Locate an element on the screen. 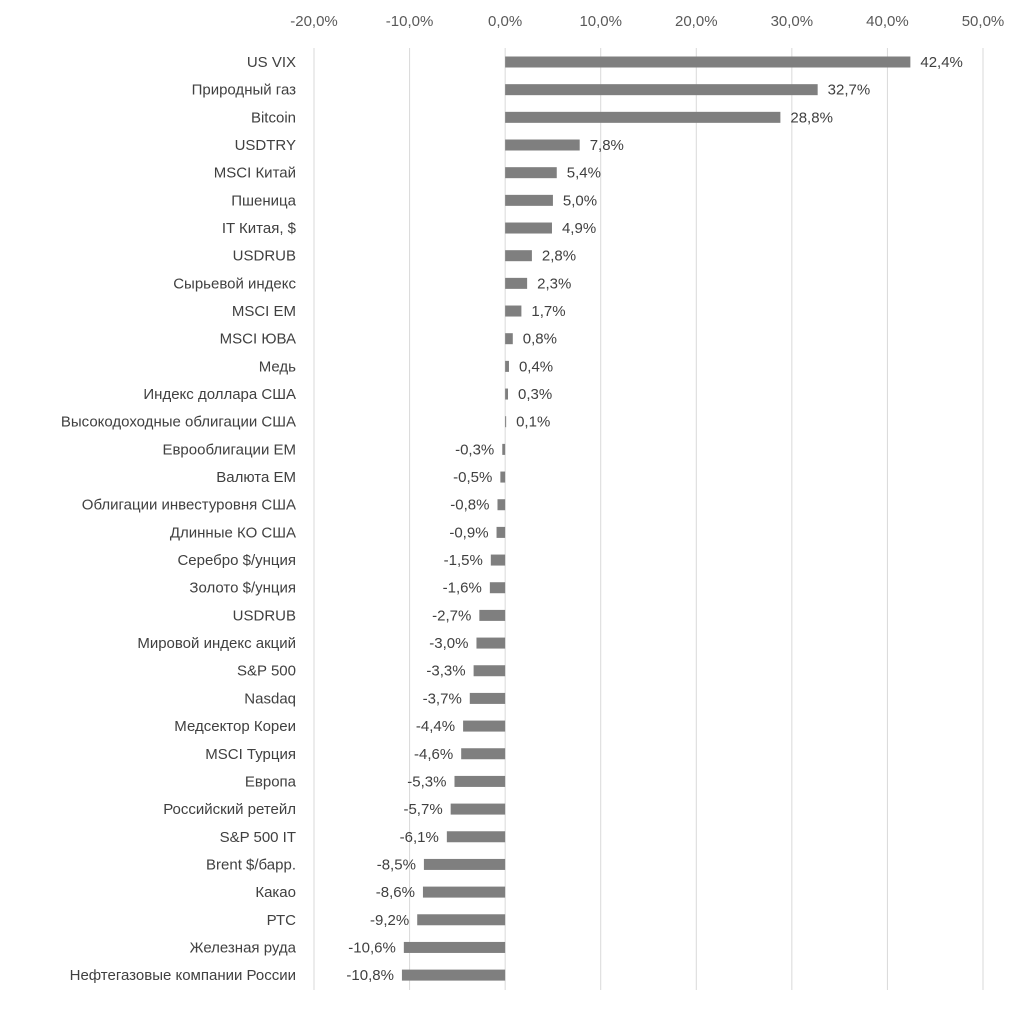 This screenshot has width=1028, height=1012. data-label: 1,7% is located at coordinates (548, 311).